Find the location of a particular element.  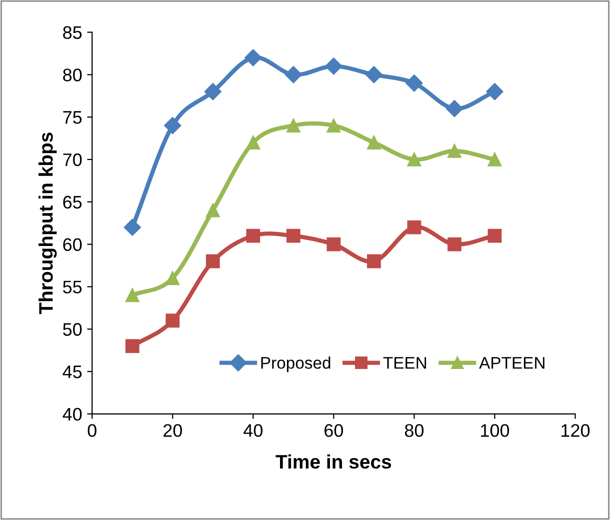

x-tick-label: 120 is located at coordinates (576, 430).